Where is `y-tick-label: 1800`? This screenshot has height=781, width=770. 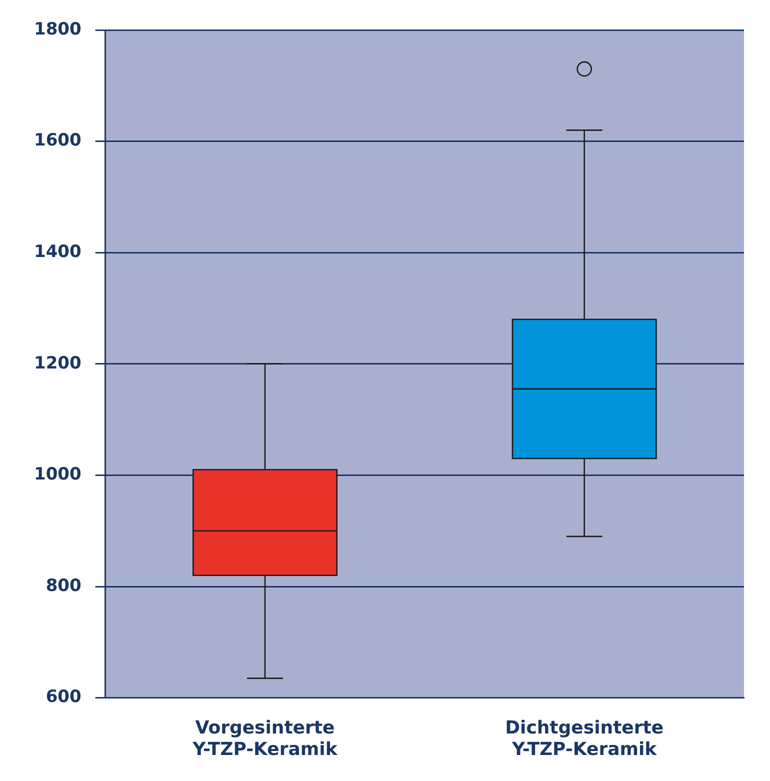 y-tick-label: 1800 is located at coordinates (58, 29).